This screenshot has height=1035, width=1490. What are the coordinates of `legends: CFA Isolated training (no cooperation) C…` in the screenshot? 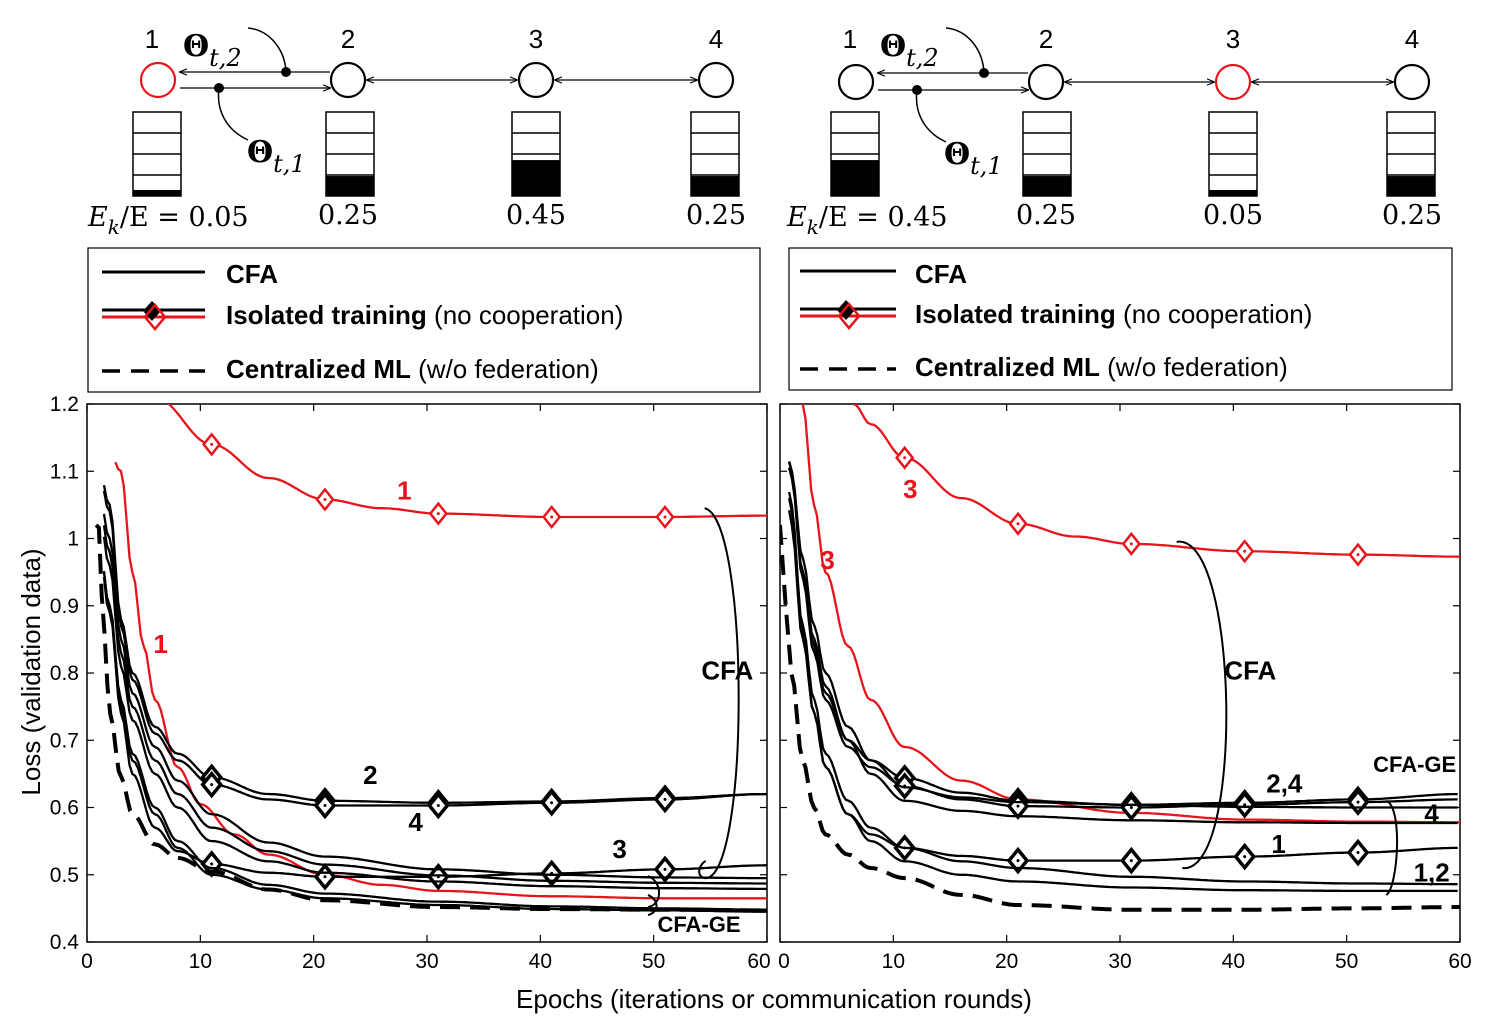 It's located at (770, 320).